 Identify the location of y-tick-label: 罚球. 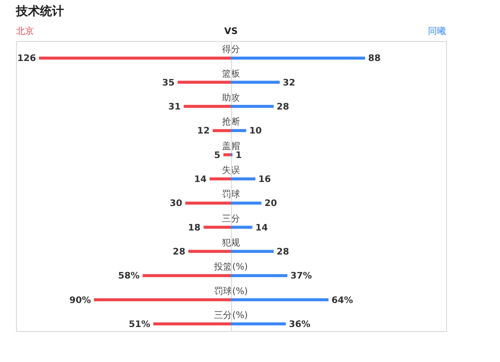
(231, 194).